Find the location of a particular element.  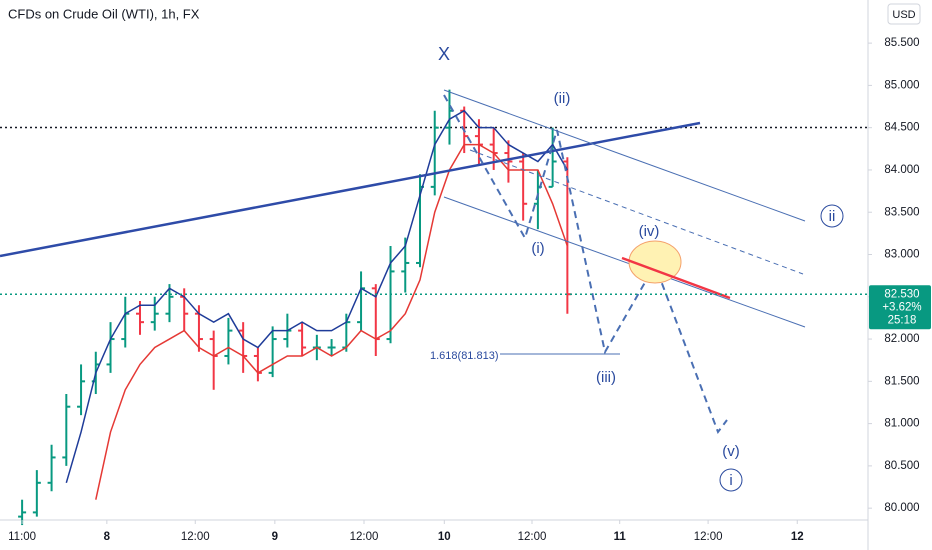

chart-title: CFDs on Crude Oil (WTI), 1h, FX is located at coordinates (104, 13).